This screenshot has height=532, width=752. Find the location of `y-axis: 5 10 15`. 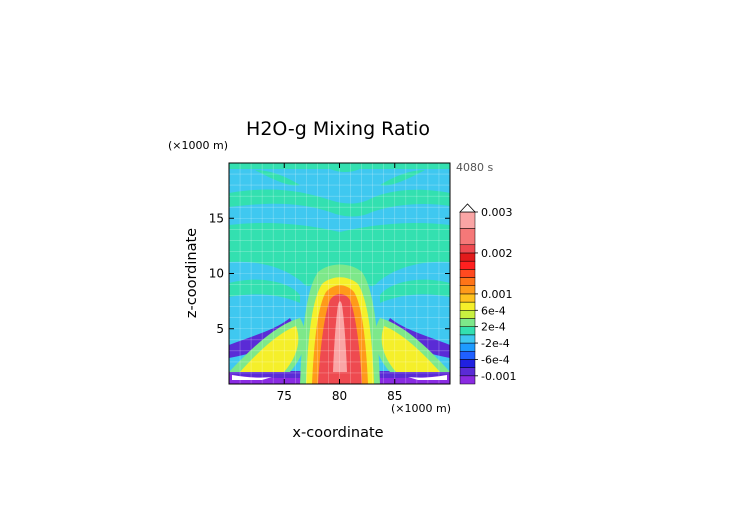

y-axis: 5 10 15 is located at coordinates (329, 273).